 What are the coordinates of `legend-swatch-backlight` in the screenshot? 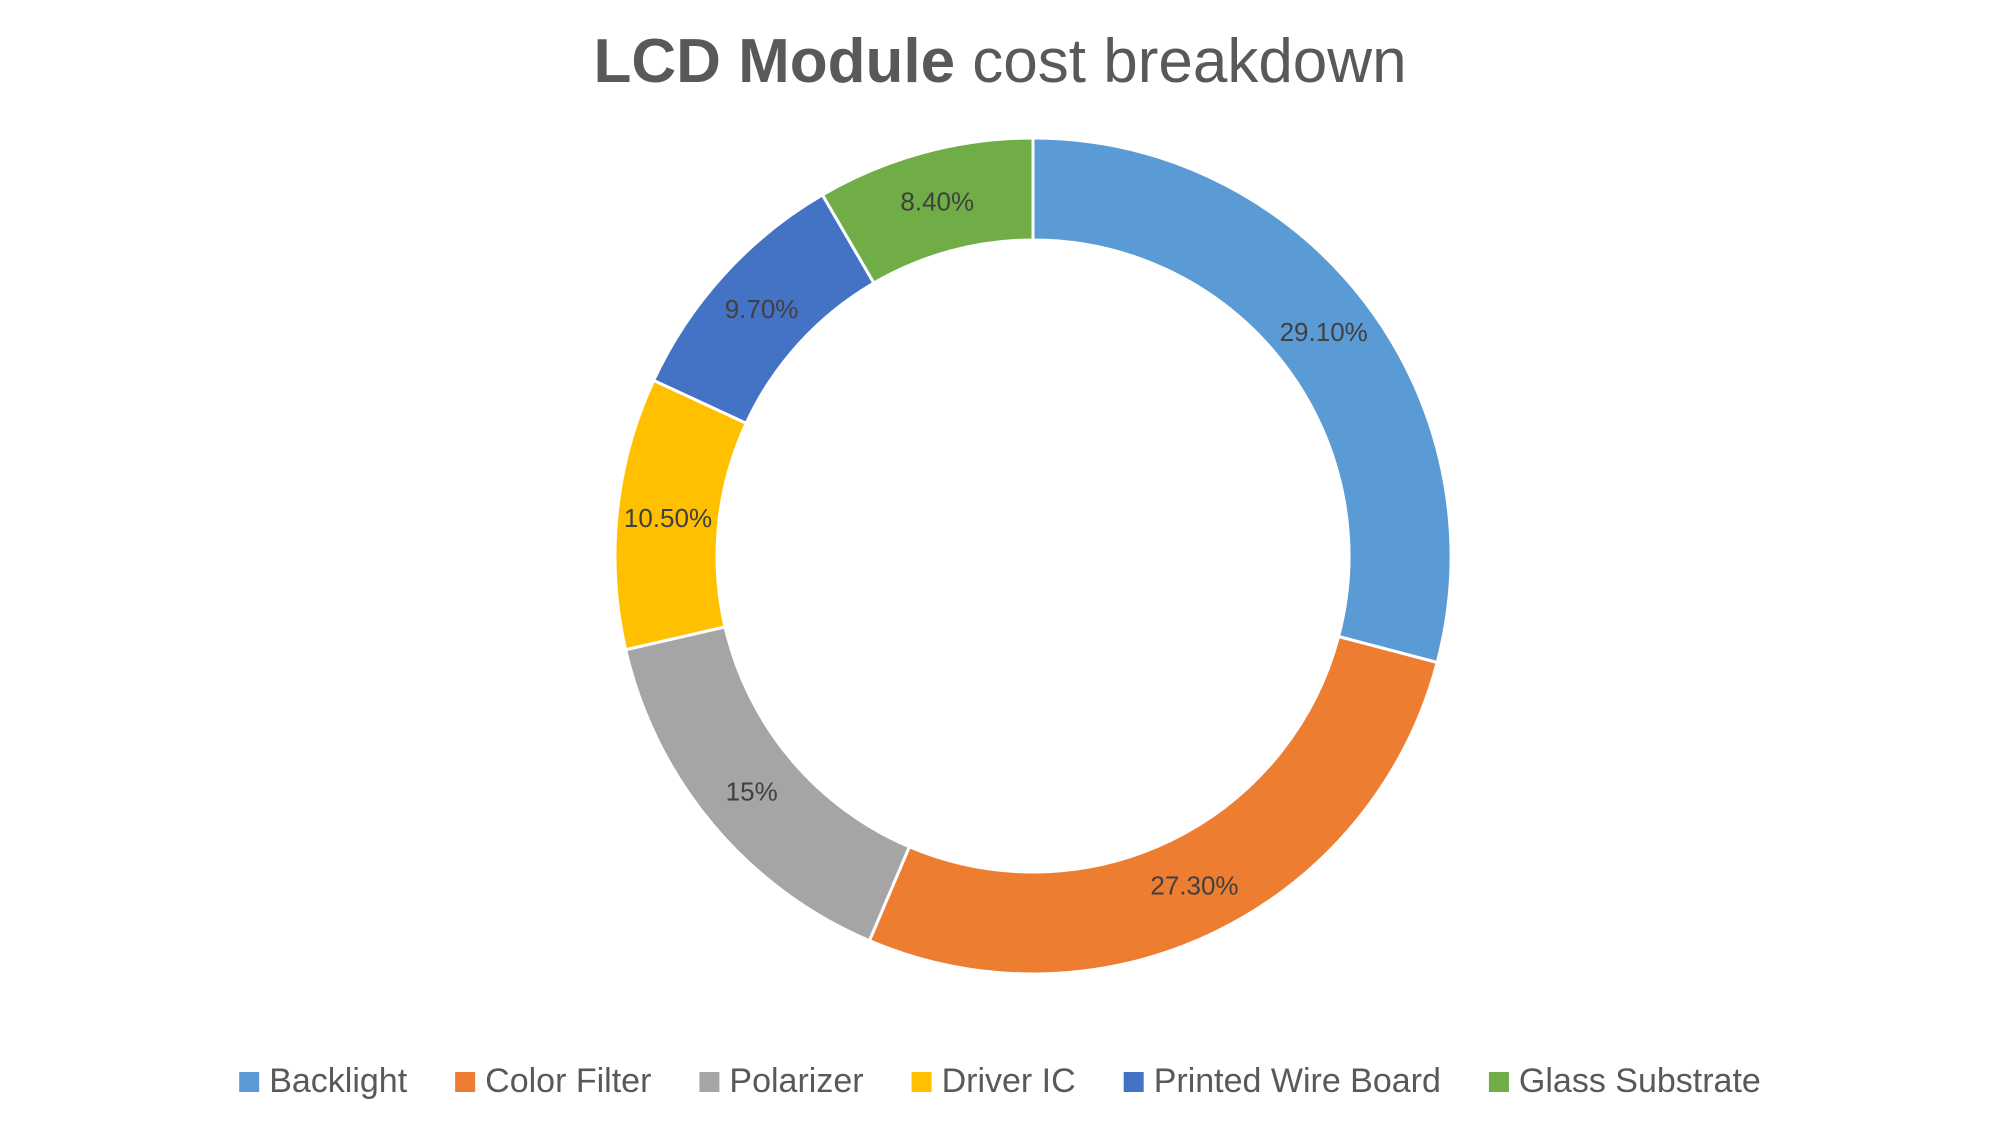 It's located at (249, 1082).